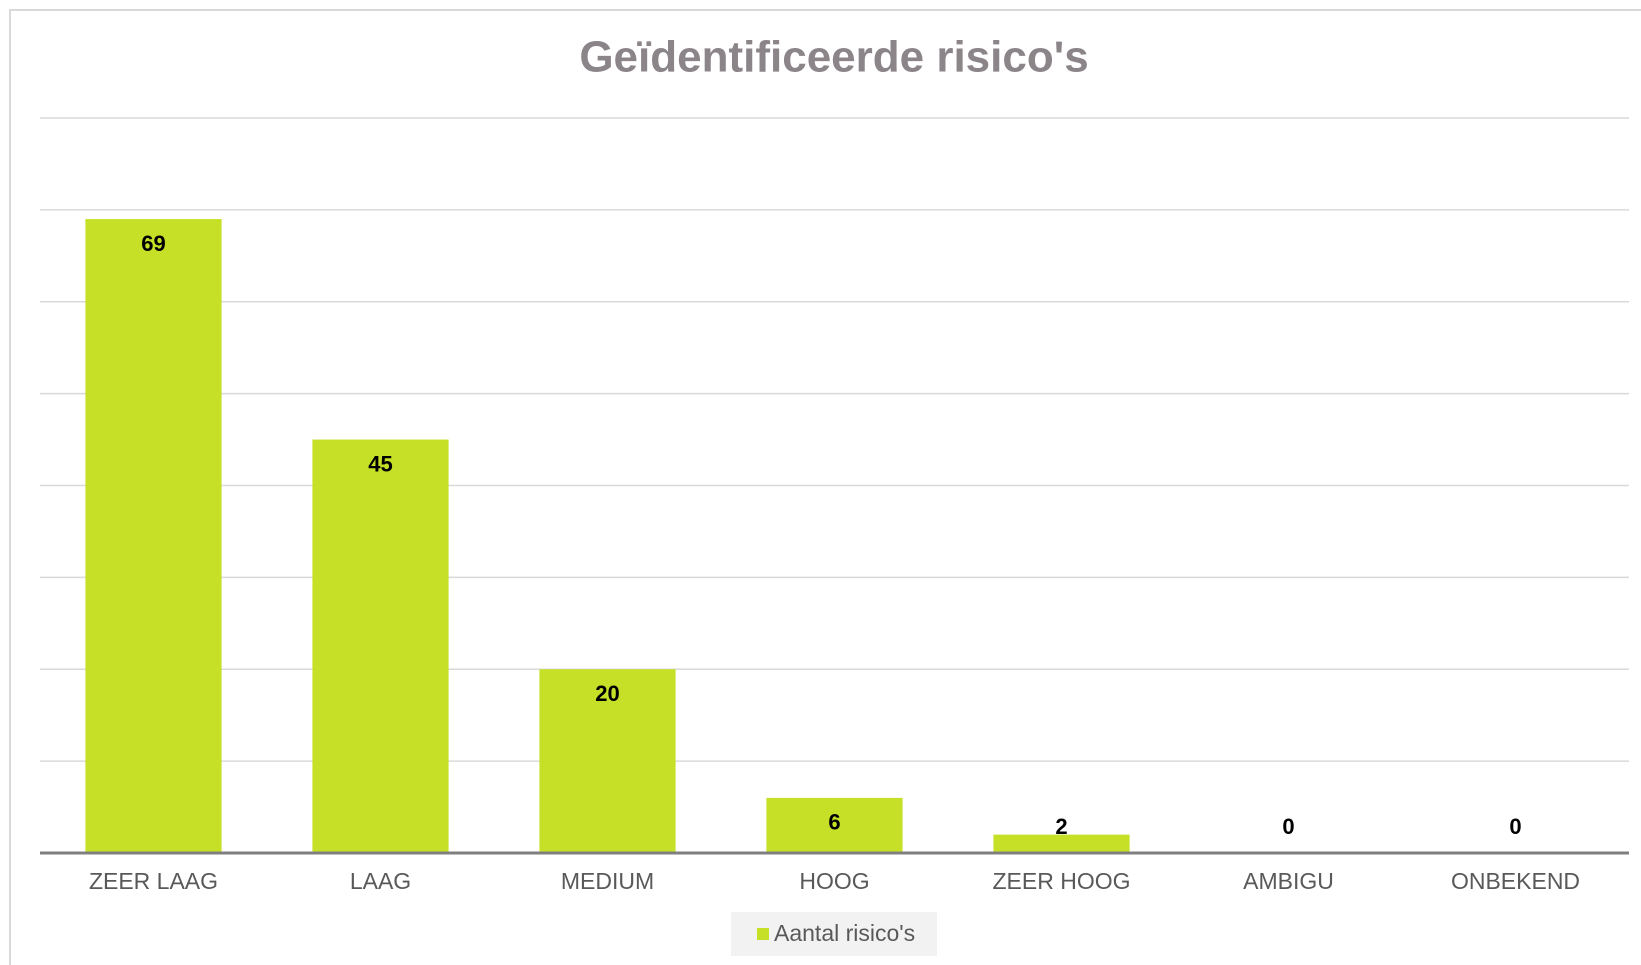 This screenshot has width=1641, height=965. Describe the element at coordinates (833, 57) in the screenshot. I see `chart-title: Geïdentificeerde risico's` at that location.